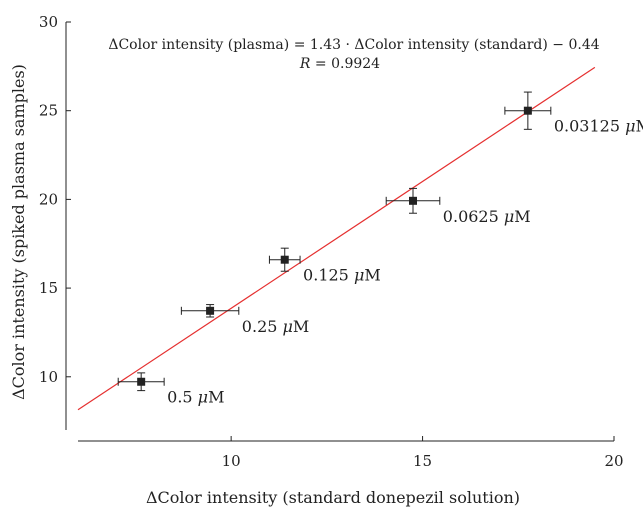  Describe the element at coordinates (345, 64) in the screenshot. I see `r-value: = 0.9924` at that location.